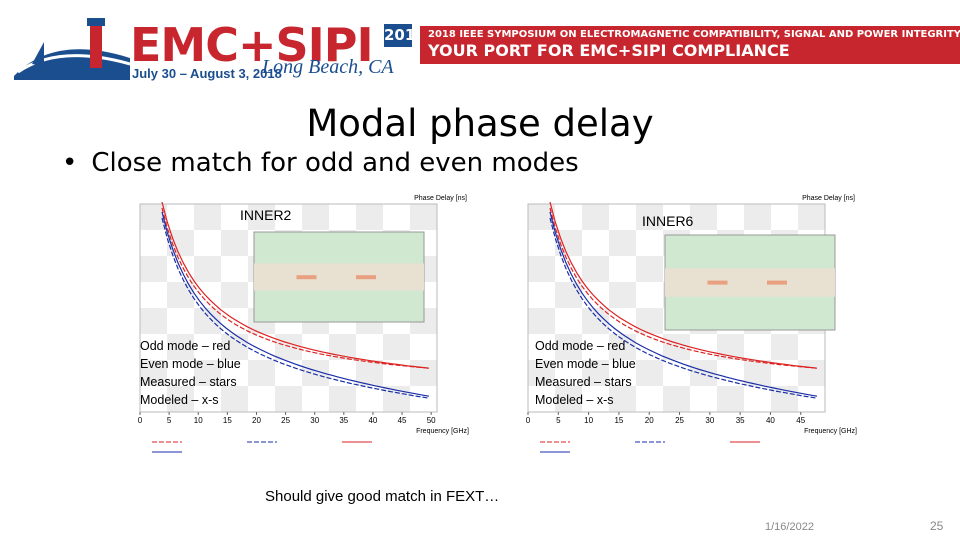 The width and height of the screenshot is (960, 540). Describe the element at coordinates (372, 420) in the screenshot. I see `x-tick-label: 40` at that location.